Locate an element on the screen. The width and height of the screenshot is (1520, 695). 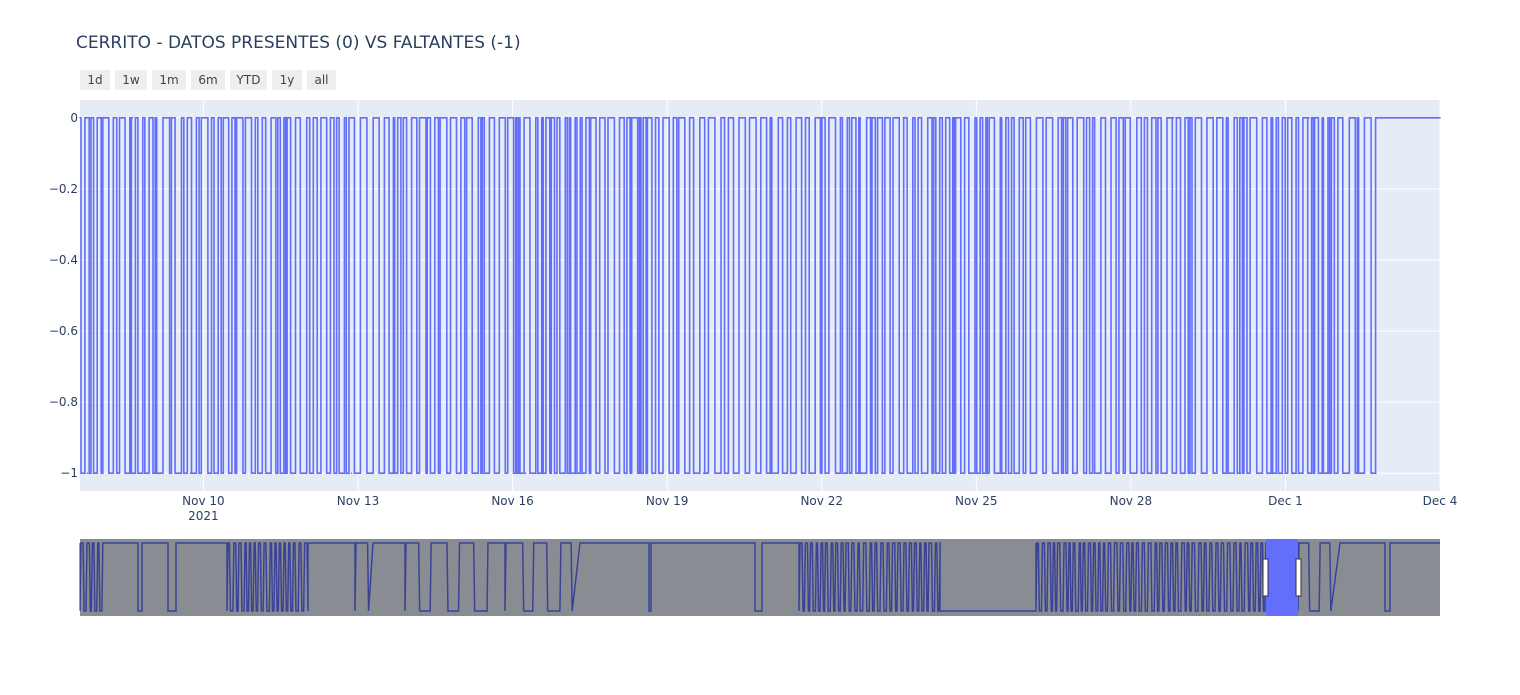
x-tick-label: Nov 16 is located at coordinates (512, 501).